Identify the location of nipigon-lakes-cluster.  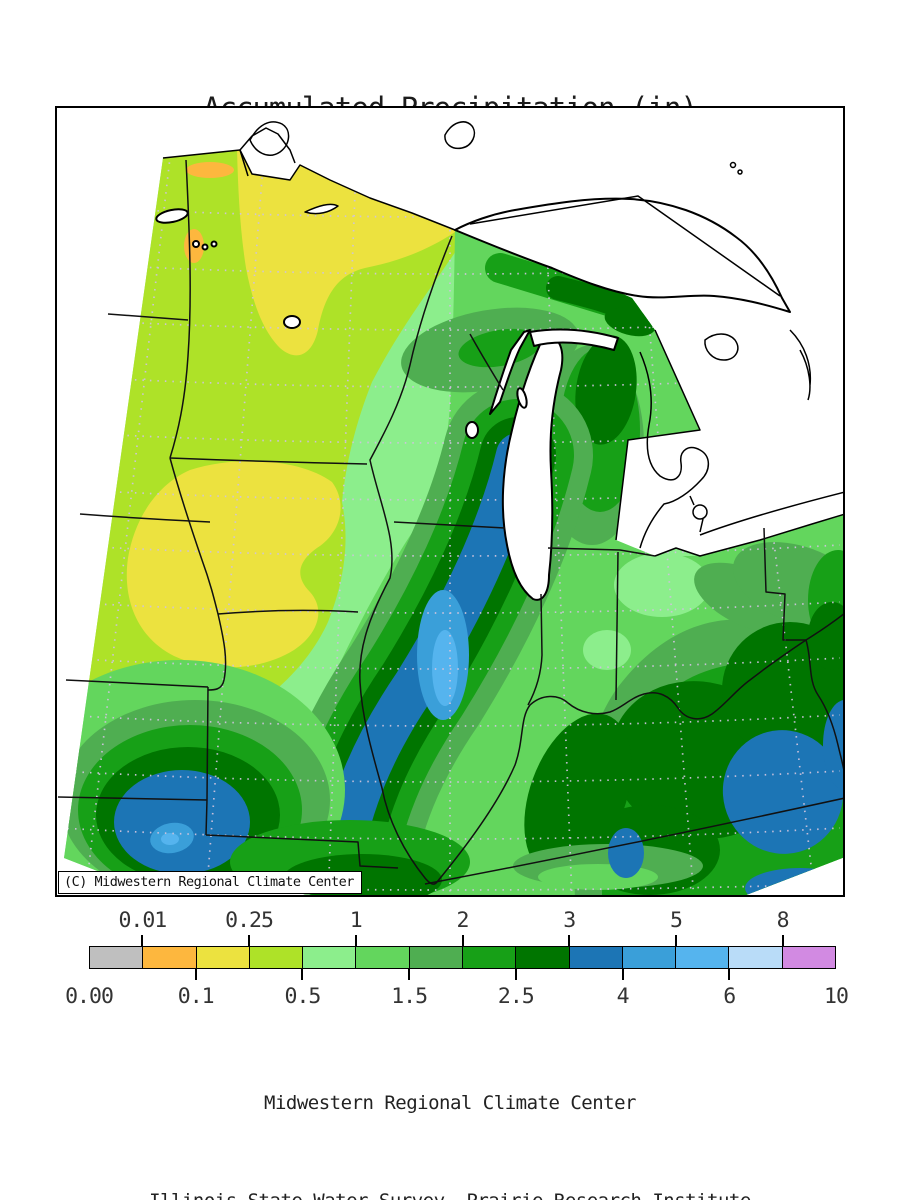
(460, 135).